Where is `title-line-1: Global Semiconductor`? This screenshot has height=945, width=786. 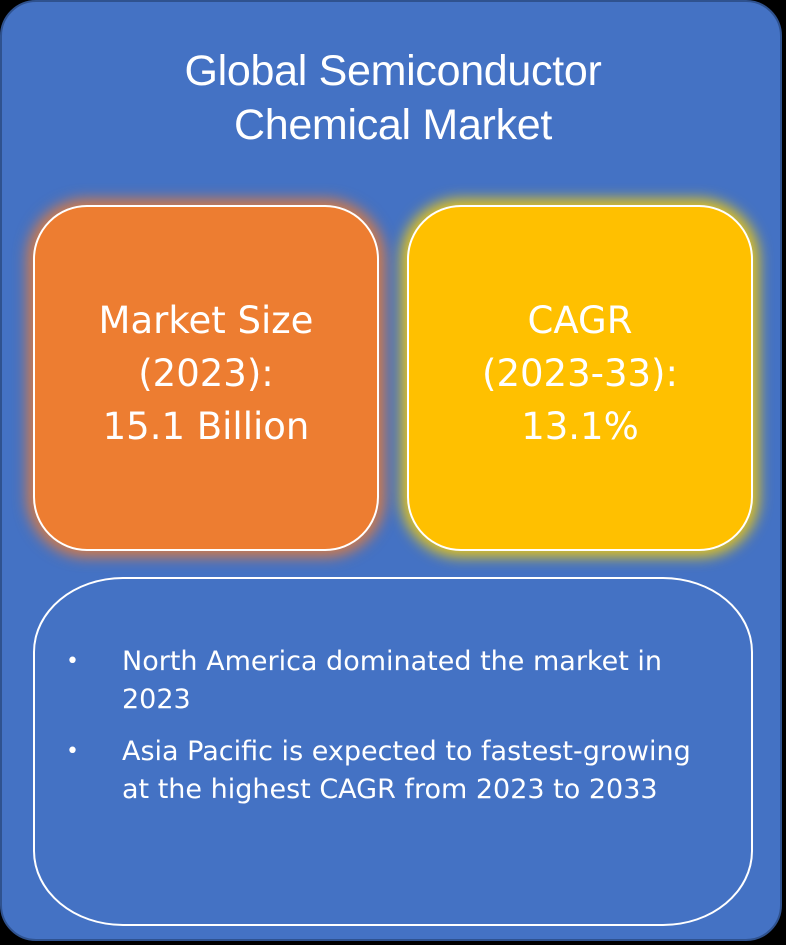
title-line-1: Global Semiconductor is located at coordinates (393, 71).